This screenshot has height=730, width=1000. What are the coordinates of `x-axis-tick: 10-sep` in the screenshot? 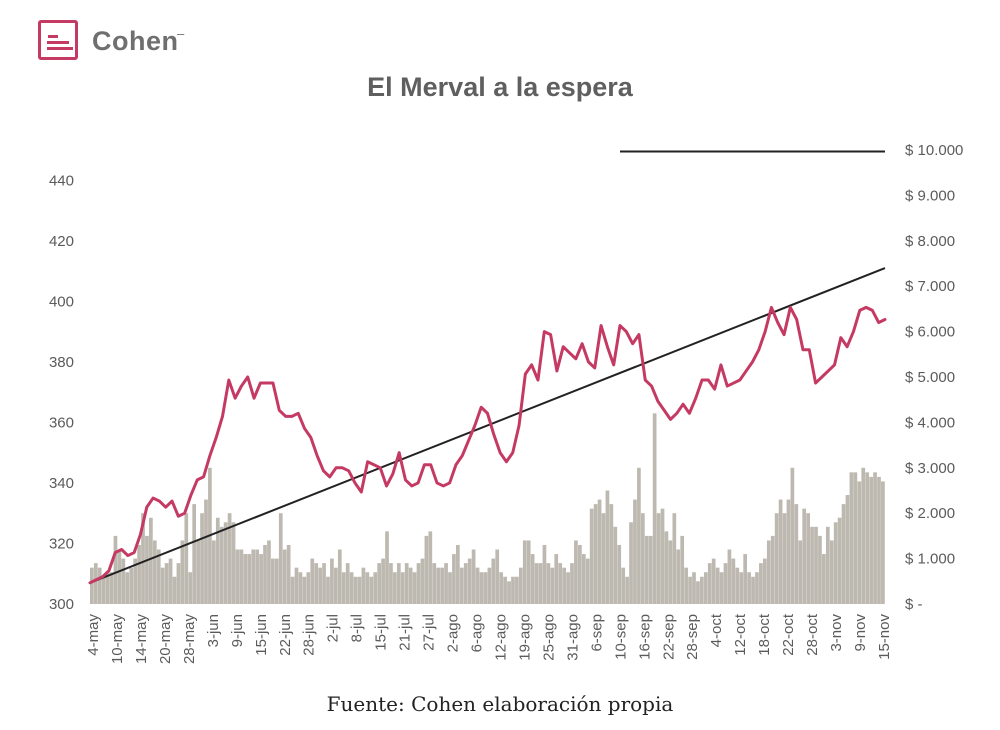 It's located at (620, 637).